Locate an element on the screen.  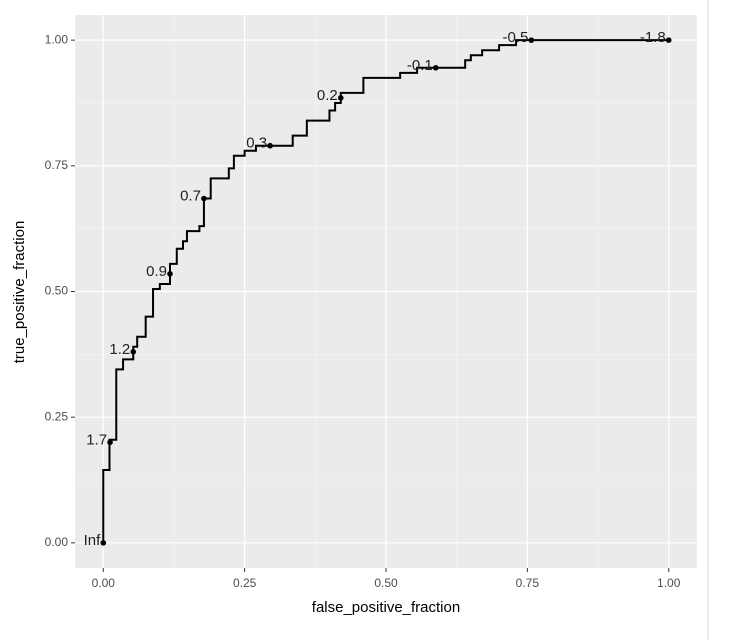
x-tick-label: 0.25 is located at coordinates (245, 583).